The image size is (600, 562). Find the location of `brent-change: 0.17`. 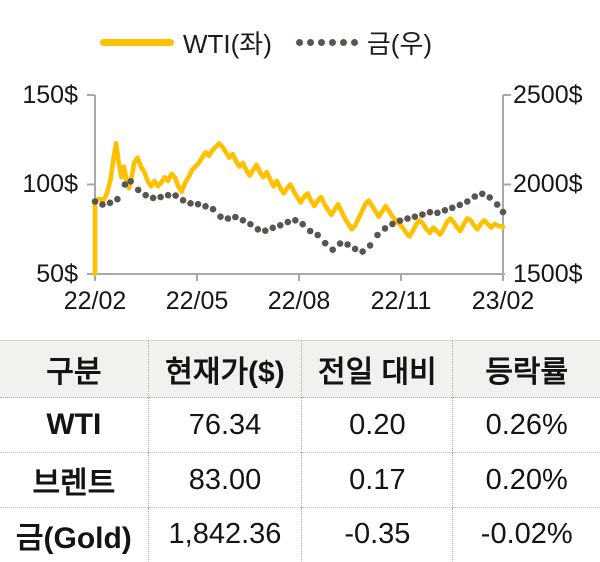

brent-change: 0.17 is located at coordinates (377, 480).